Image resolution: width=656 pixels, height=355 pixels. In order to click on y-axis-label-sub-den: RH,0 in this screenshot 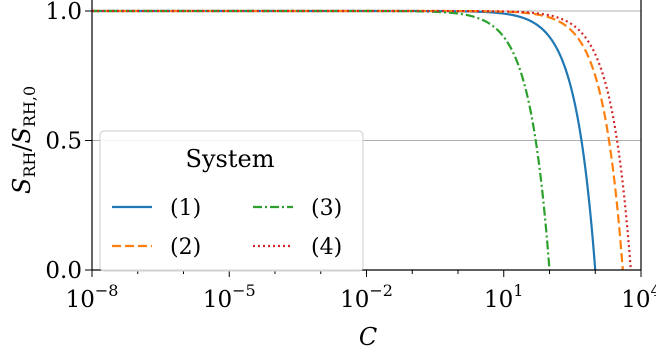, I will do `click(29, 106)`.